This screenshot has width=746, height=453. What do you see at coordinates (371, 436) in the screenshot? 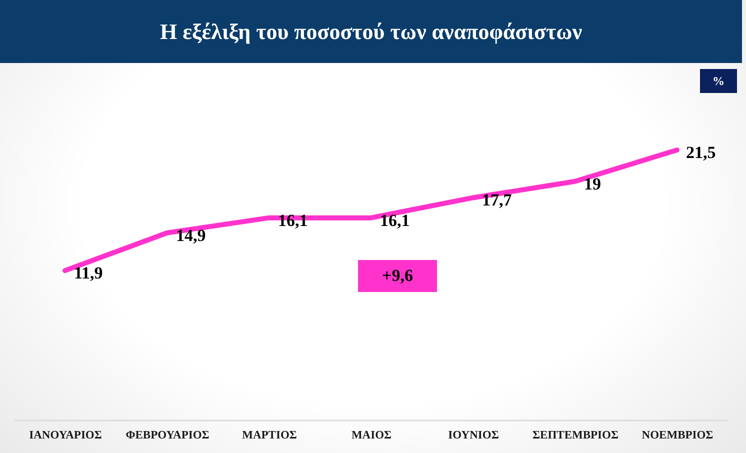
I see `x-tick-label: ΜΑΙΟΣ` at bounding box center [371, 436].